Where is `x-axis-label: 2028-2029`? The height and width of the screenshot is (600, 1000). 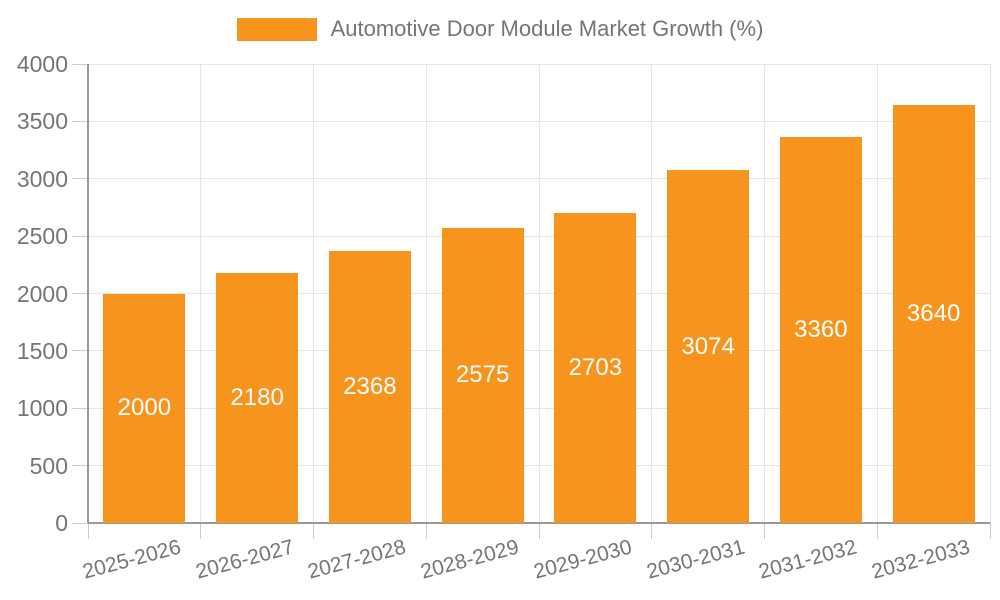 x-axis-label: 2028-2029 is located at coordinates (470, 559).